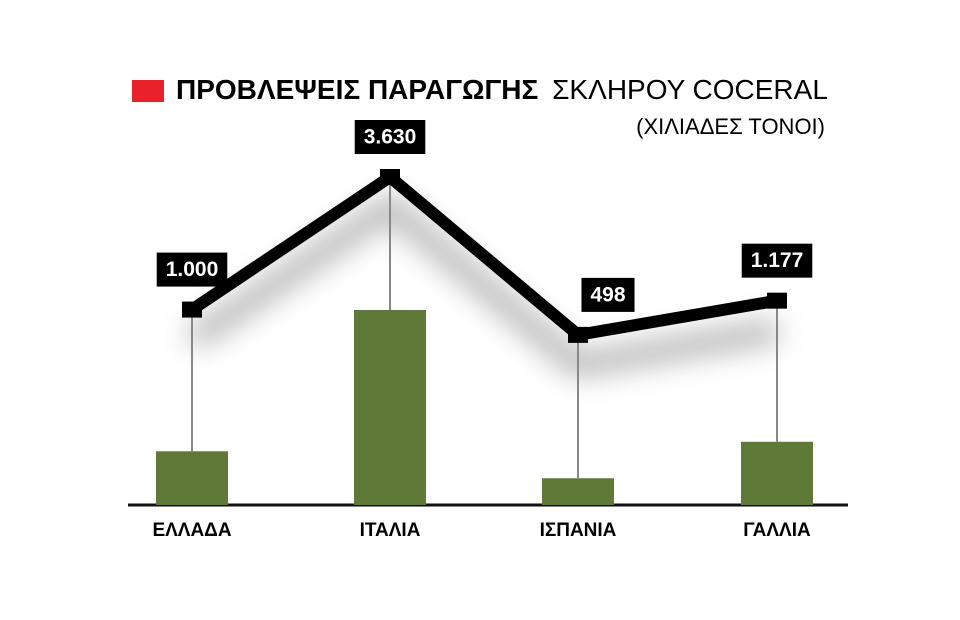 This screenshot has width=960, height=620. What do you see at coordinates (777, 530) in the screenshot?
I see `x-tick-label: ΓΑΛΛΙΑ` at bounding box center [777, 530].